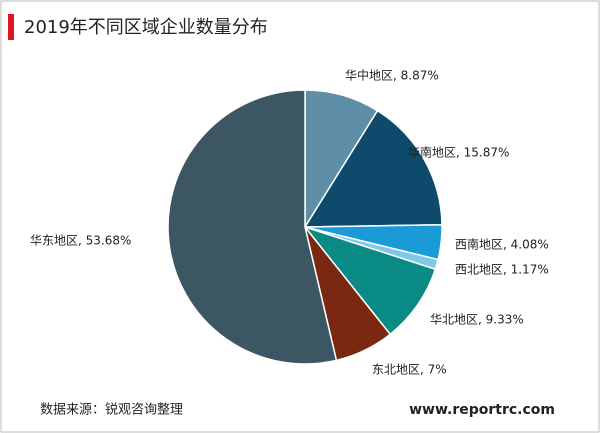 This screenshot has width=600, height=433. I want to click on slice-label: 华南地区, 15.87%, so click(458, 152).